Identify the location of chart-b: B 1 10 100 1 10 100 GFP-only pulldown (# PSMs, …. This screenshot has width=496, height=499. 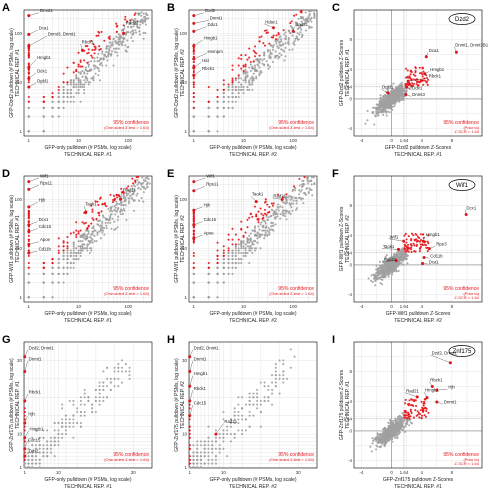
(242, 80).